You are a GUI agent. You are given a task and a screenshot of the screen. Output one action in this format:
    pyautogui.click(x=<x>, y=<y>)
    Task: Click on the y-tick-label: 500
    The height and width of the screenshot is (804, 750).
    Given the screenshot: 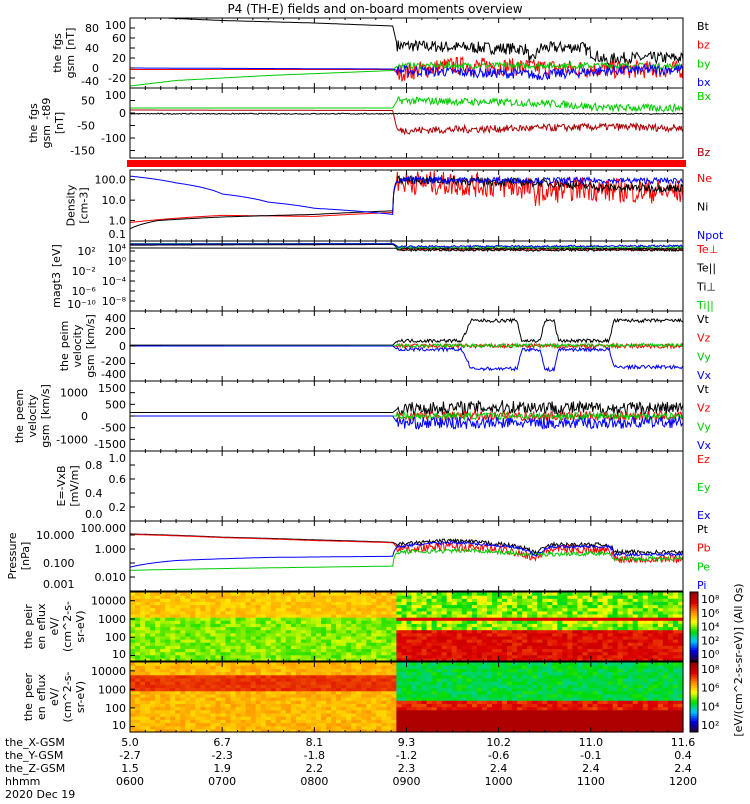 What is the action you would take?
    pyautogui.click(x=115, y=404)
    